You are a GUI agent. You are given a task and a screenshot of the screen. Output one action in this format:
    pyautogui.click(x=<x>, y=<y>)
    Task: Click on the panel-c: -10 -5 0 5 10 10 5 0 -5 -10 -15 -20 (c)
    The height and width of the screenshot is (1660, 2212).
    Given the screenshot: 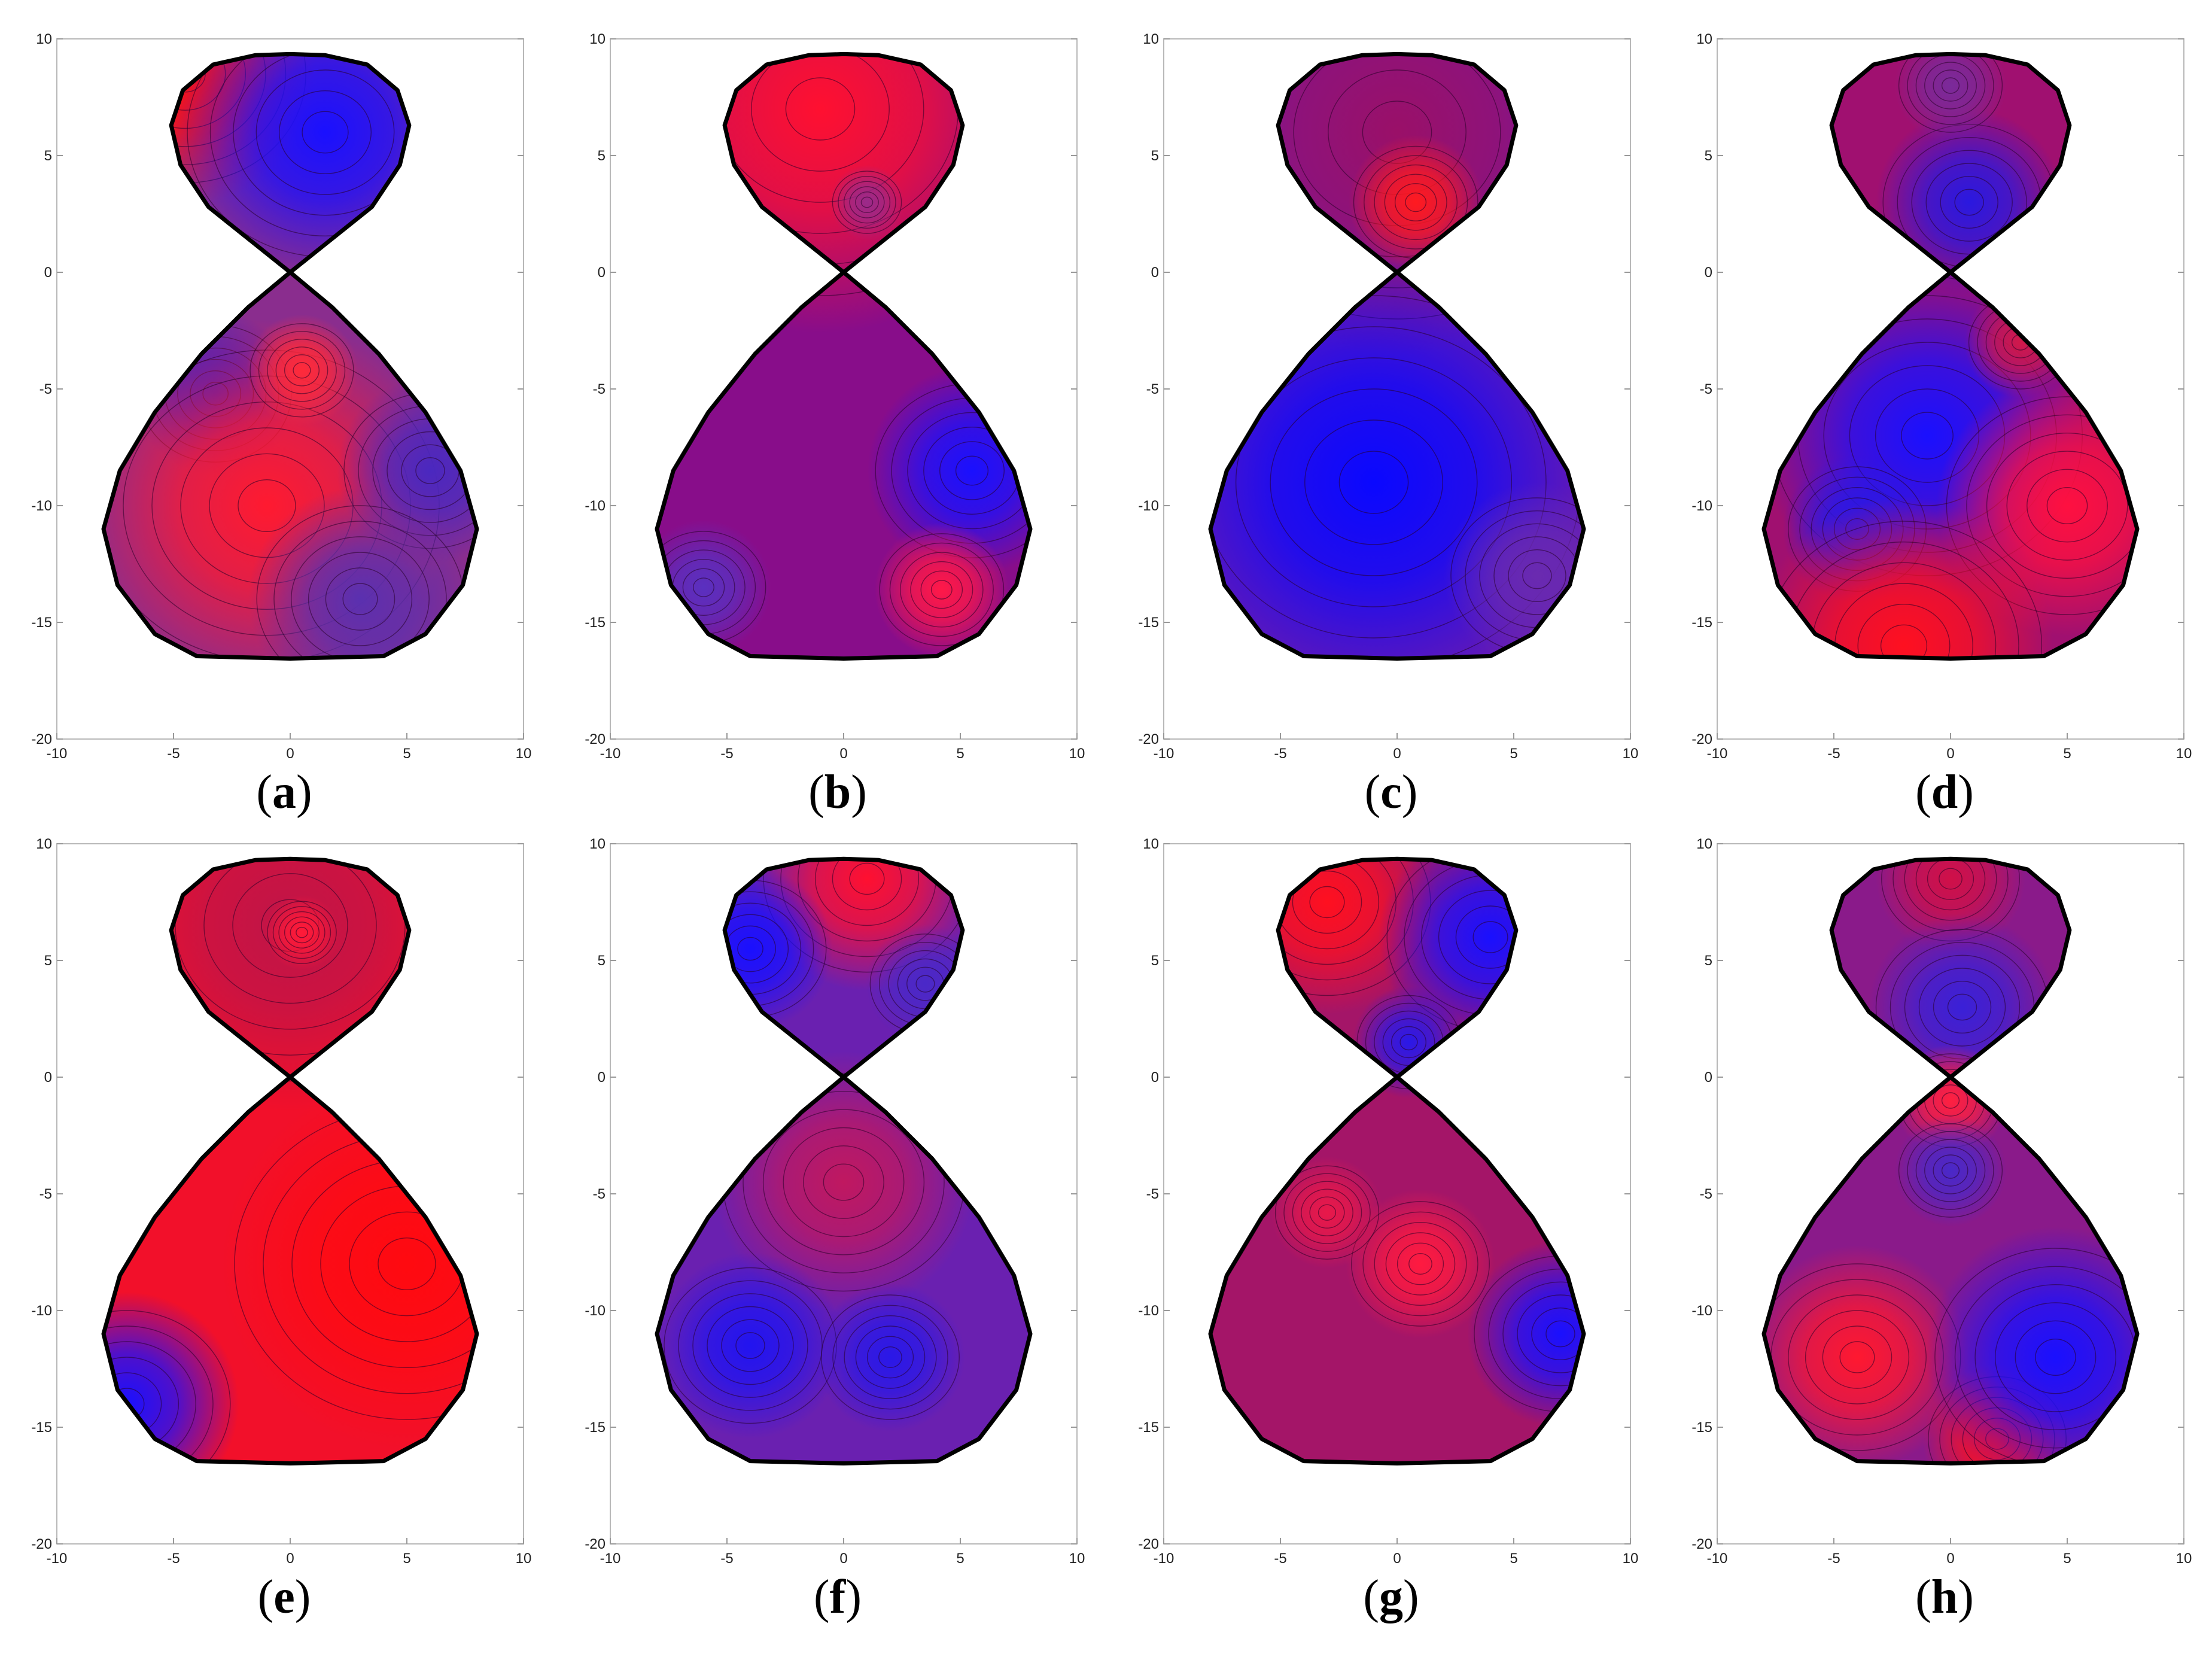 What is the action you would take?
    pyautogui.click(x=1388, y=425)
    